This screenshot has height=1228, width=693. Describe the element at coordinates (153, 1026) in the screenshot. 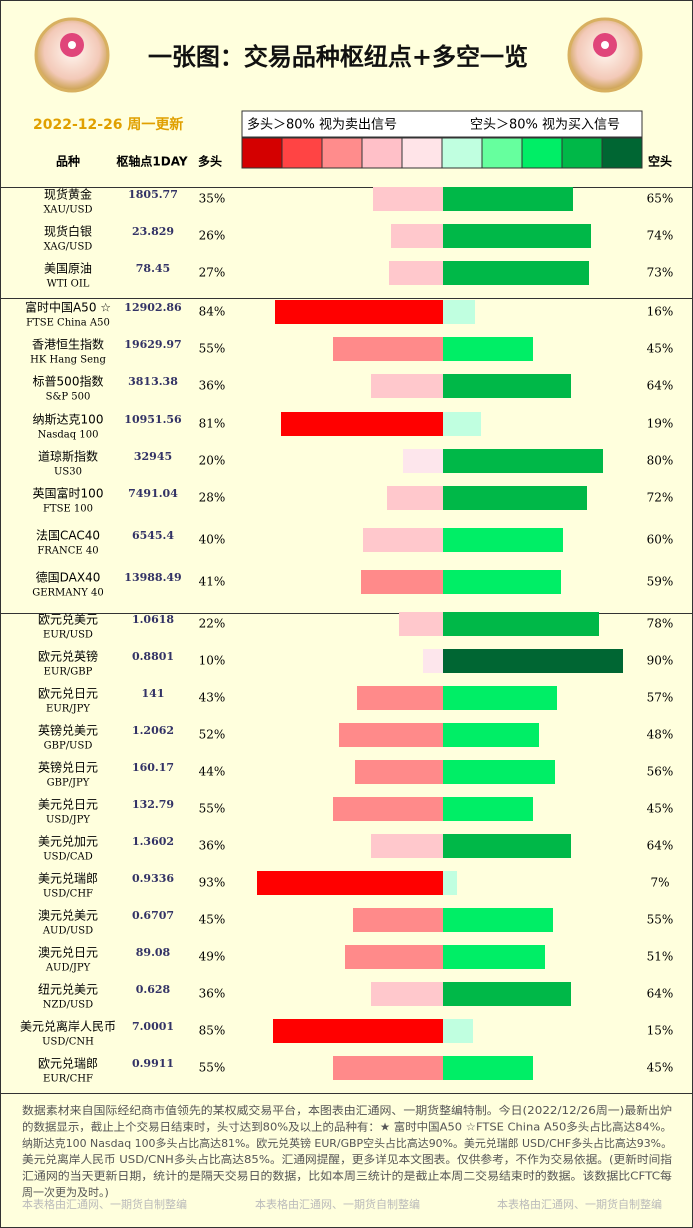

I see `pivot: 7.0001` at that location.